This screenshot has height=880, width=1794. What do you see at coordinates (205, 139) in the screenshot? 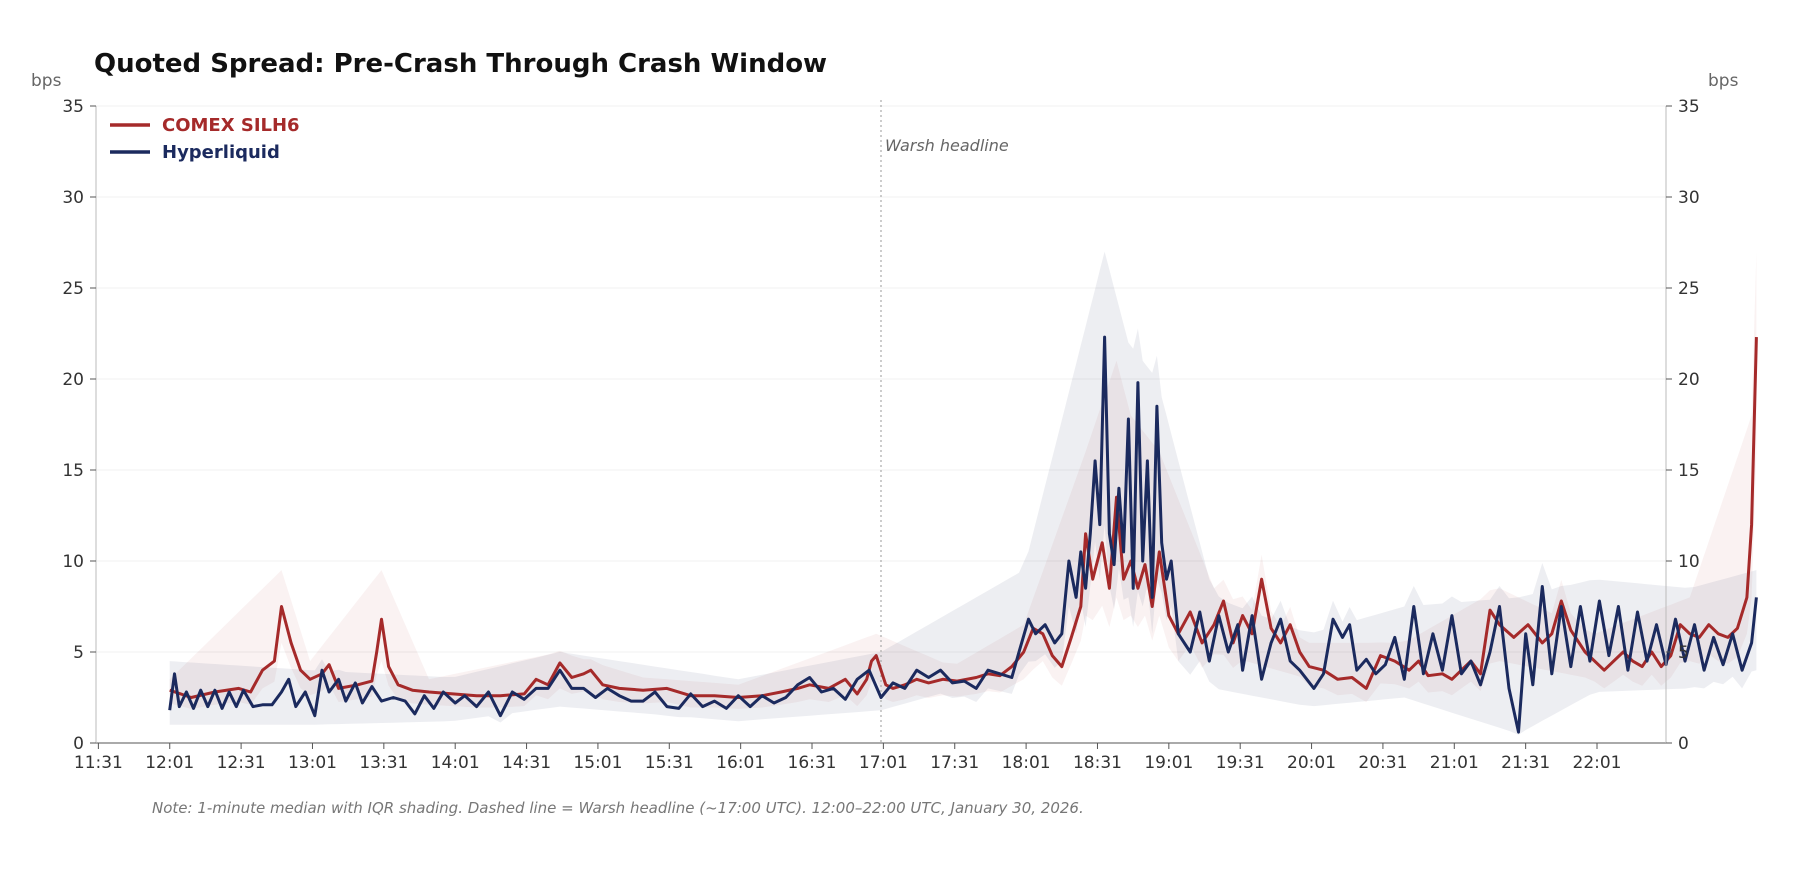
I see `legend: COMEX SILH6 Hyperliquid` at bounding box center [205, 139].